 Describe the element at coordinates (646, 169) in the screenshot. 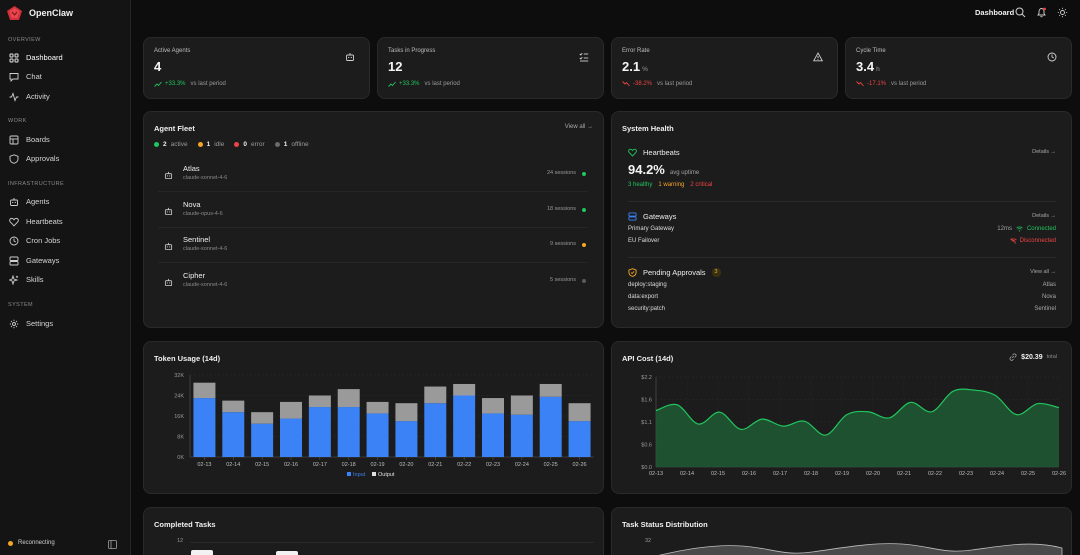

I see `uptime-value: 94.2%` at that location.